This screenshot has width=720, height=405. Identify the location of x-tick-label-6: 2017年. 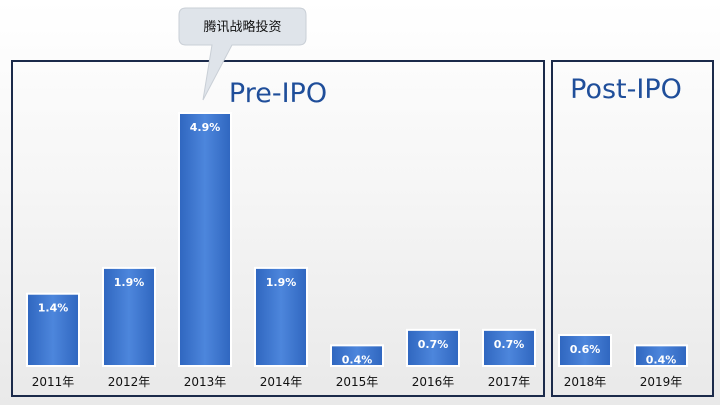
(509, 382).